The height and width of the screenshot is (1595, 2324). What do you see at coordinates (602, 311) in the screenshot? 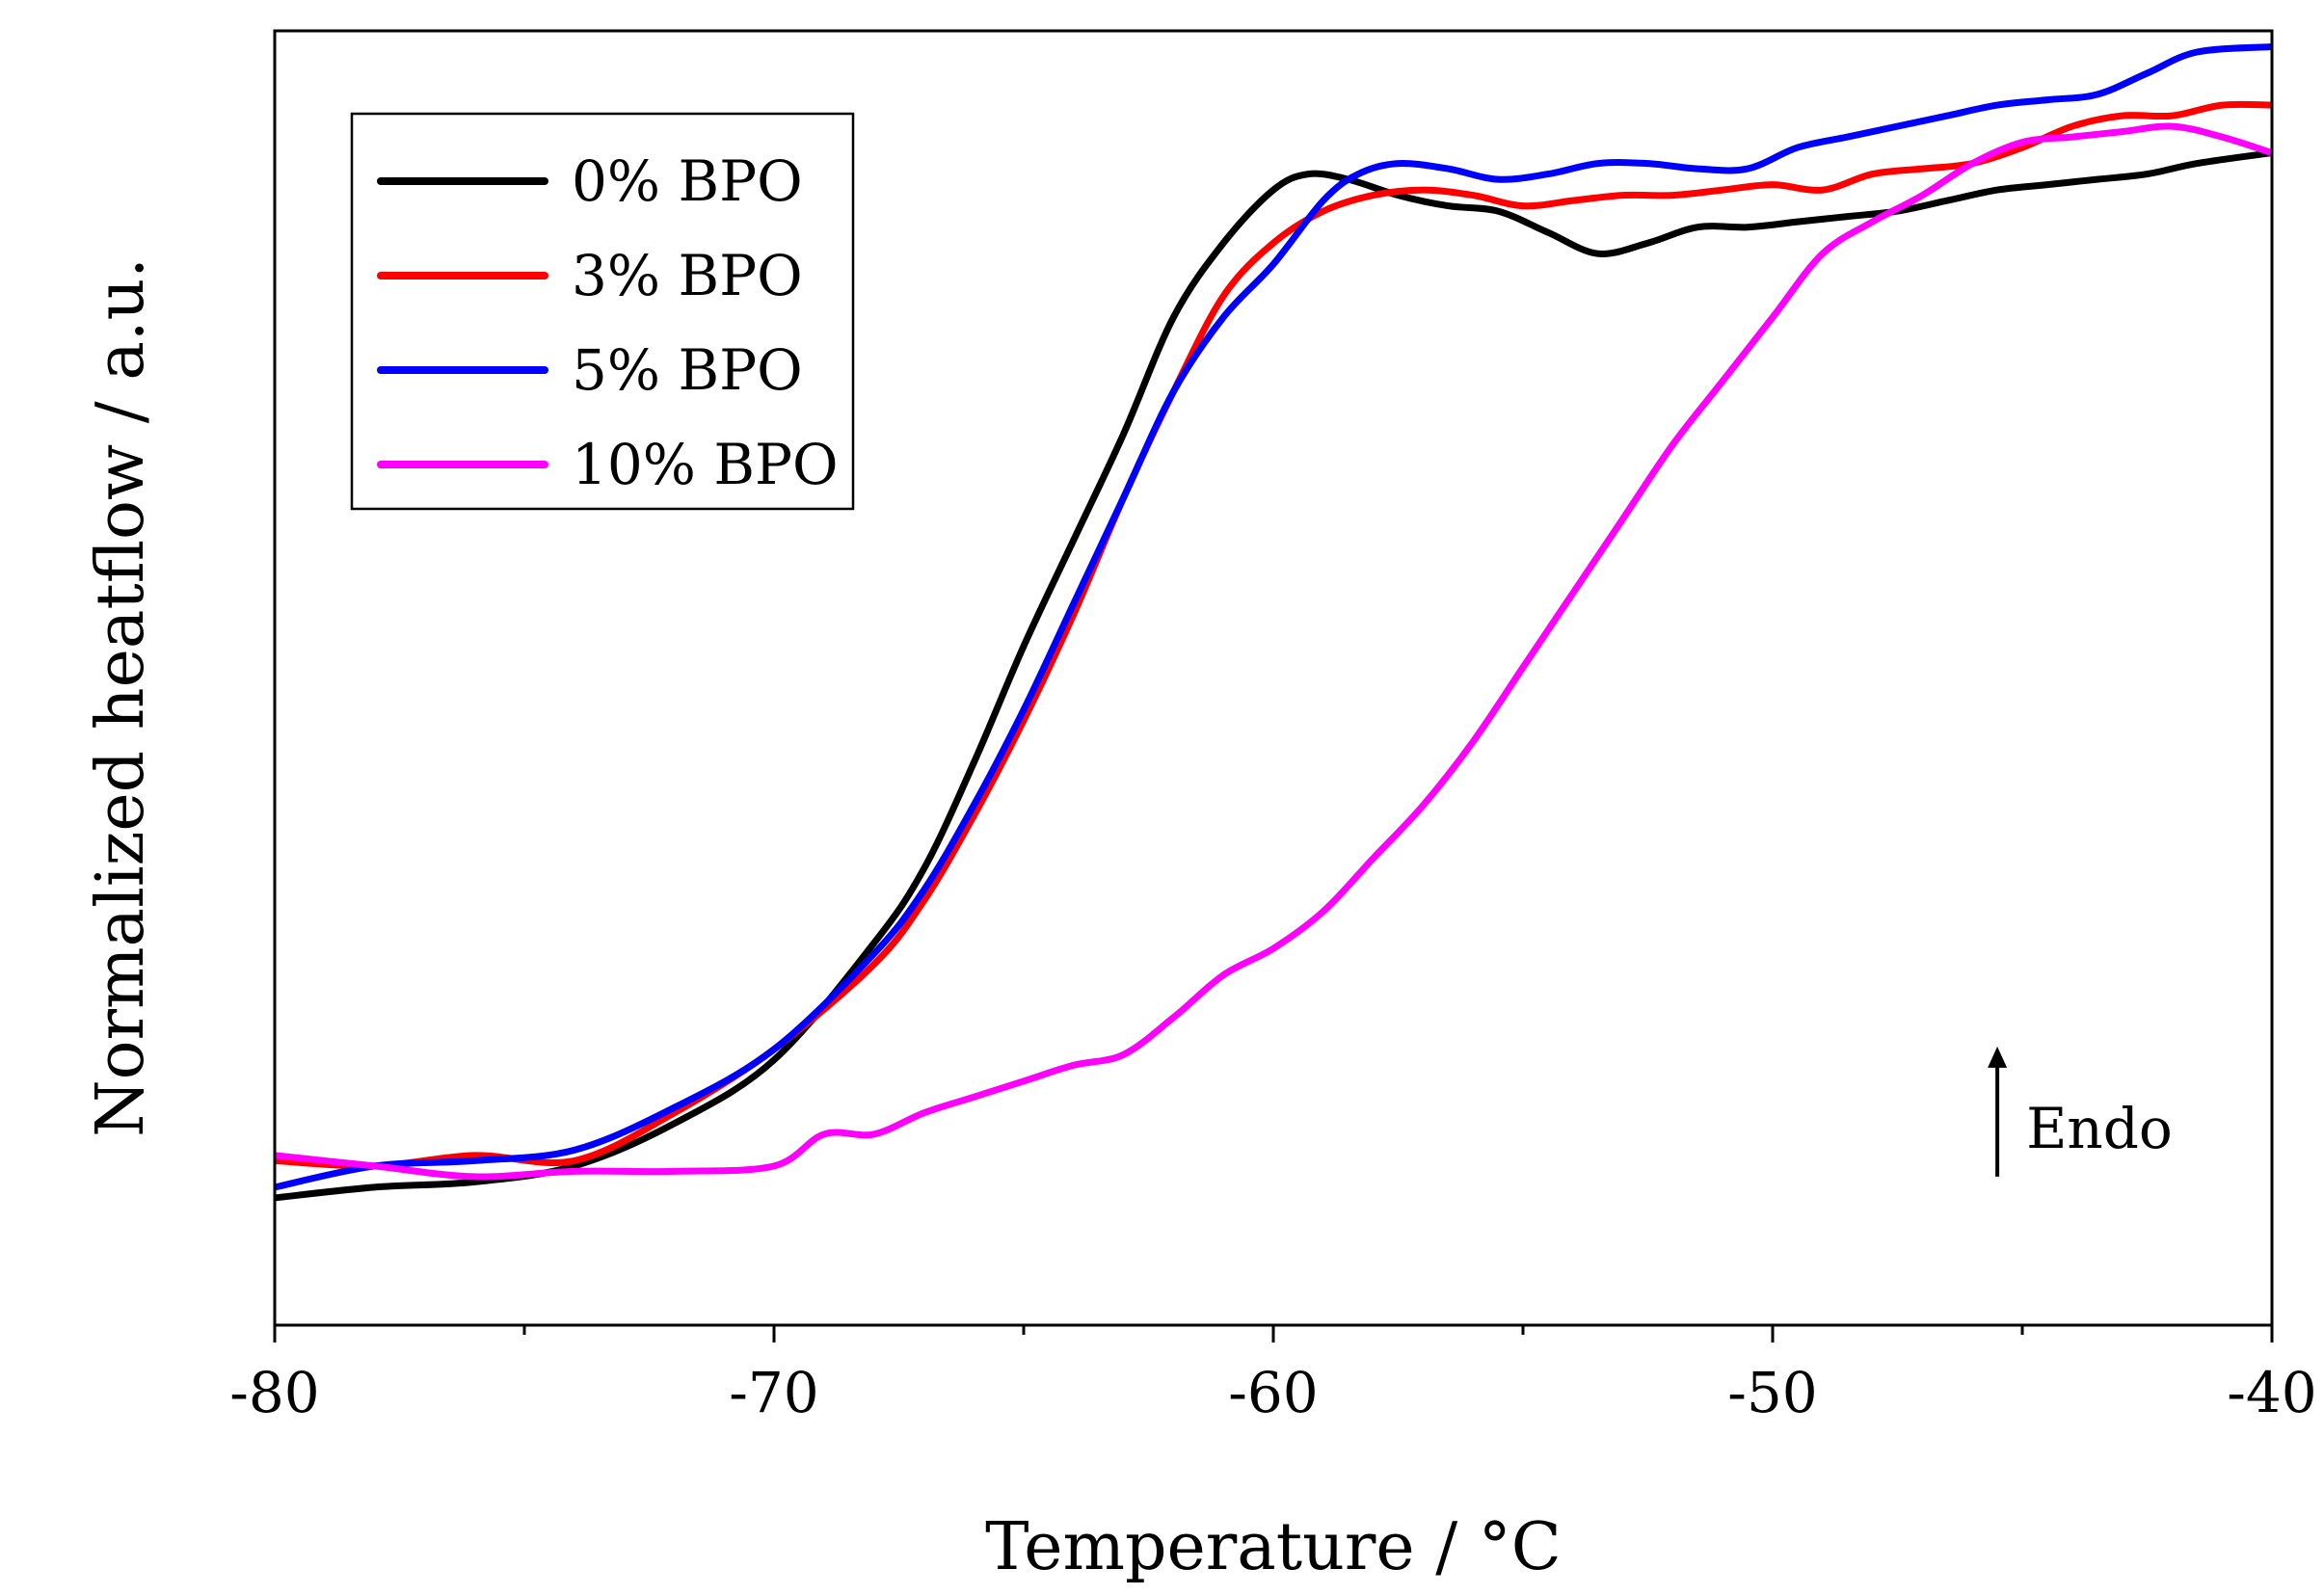
I see `legend: 0% BPO 3% BPO 5% BPO 10% BPO` at bounding box center [602, 311].